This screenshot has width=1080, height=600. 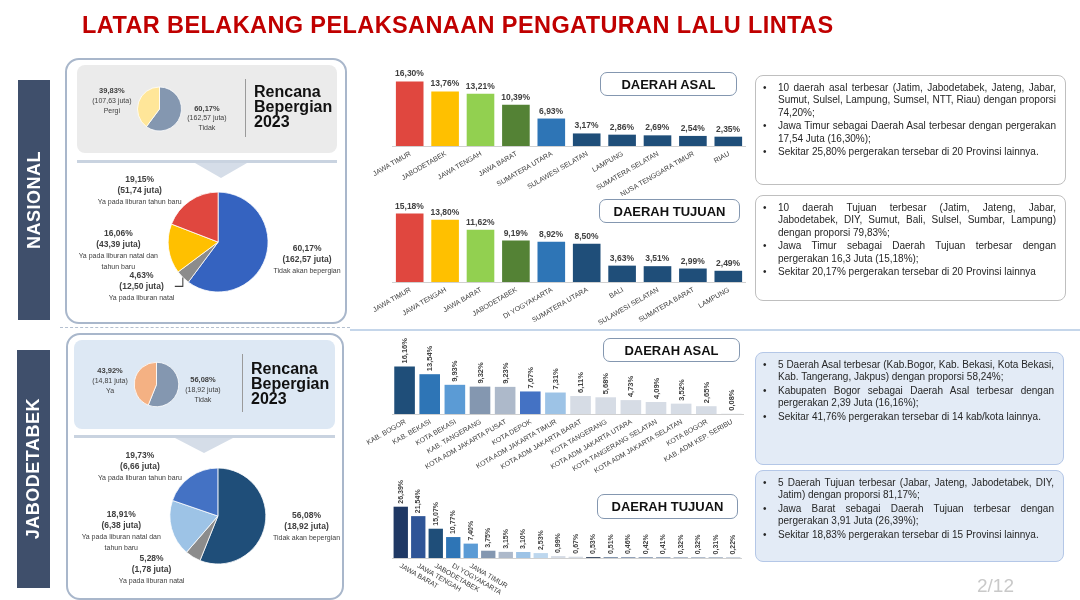 What do you see at coordinates (551, 110) in the screenshot?
I see `data-label: 6,93%` at bounding box center [551, 110].